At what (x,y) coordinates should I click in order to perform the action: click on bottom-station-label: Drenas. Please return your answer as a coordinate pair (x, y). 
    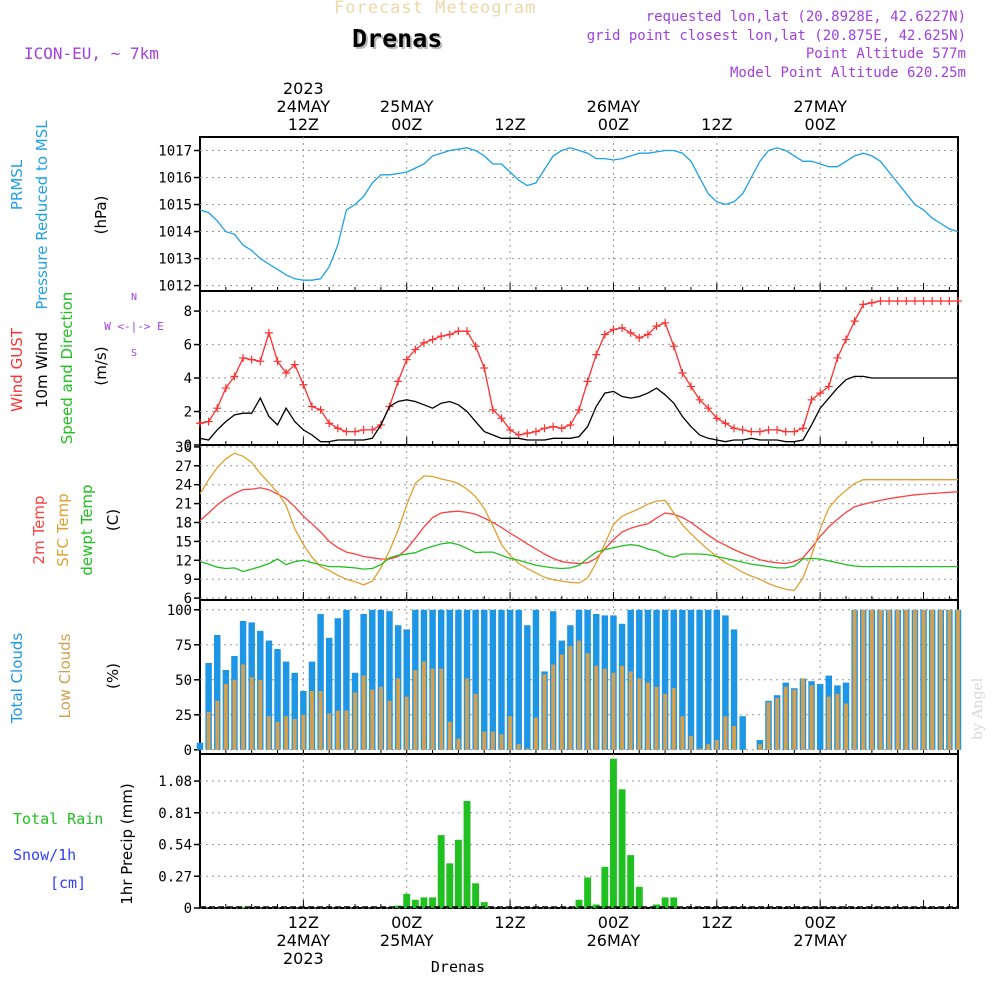
    Looking at the image, I should click on (458, 967).